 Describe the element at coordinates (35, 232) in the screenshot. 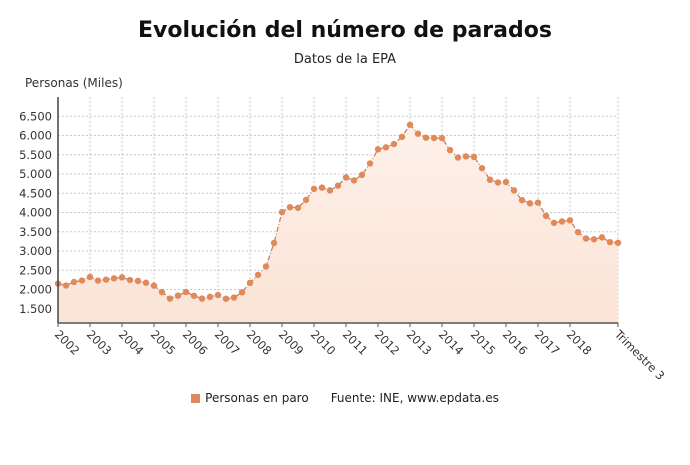

I see `y-tick-label: 3.500` at that location.